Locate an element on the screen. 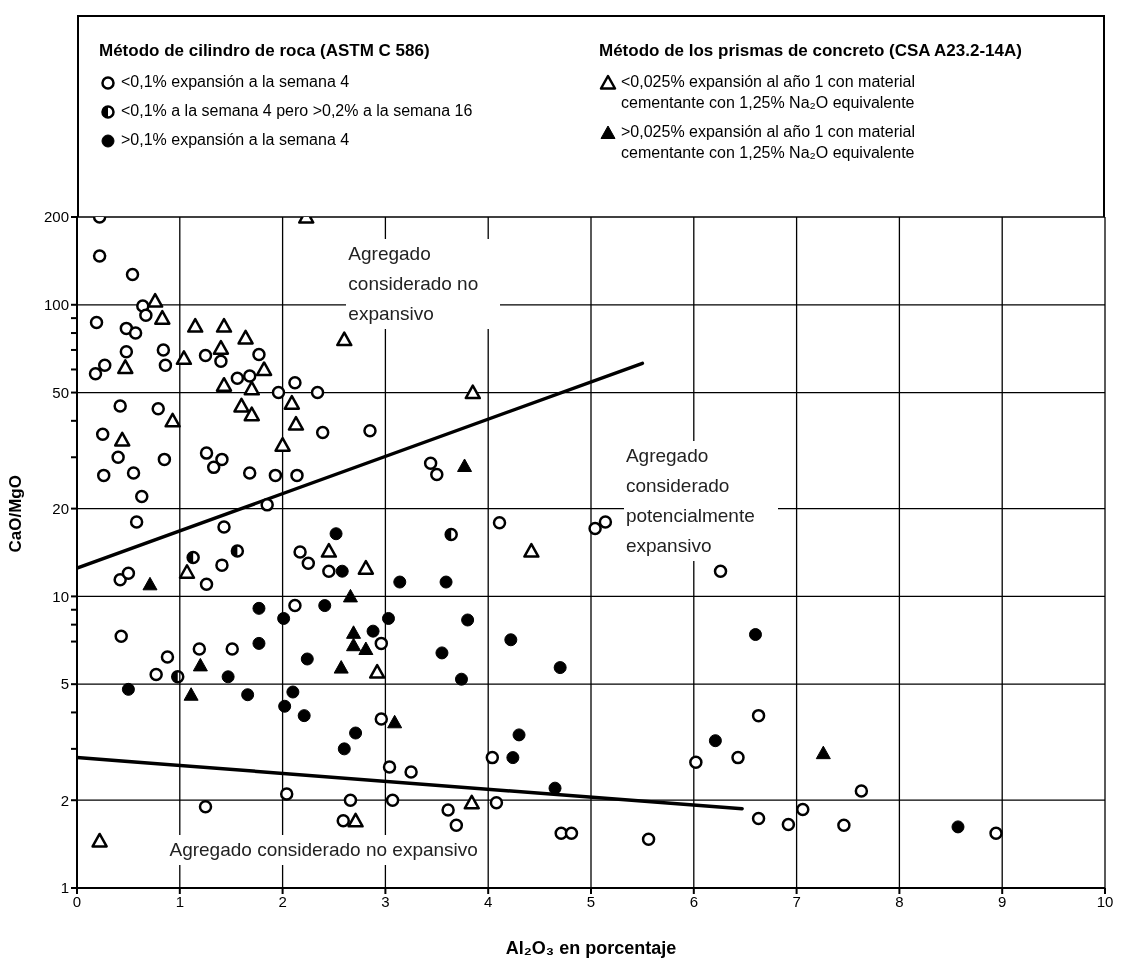 The width and height of the screenshot is (1124, 966). x-tick-label: 10 is located at coordinates (1105, 901).